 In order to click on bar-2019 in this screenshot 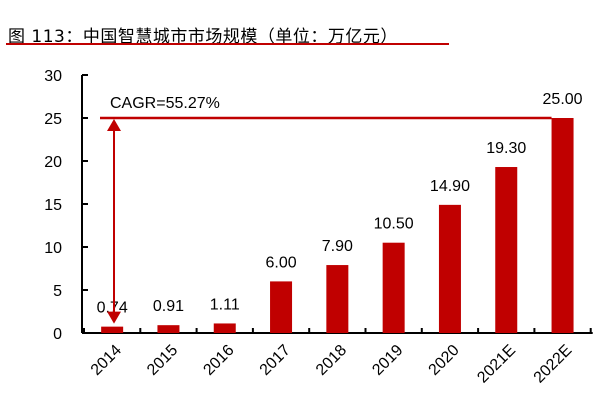, I will do `click(393, 287)`.